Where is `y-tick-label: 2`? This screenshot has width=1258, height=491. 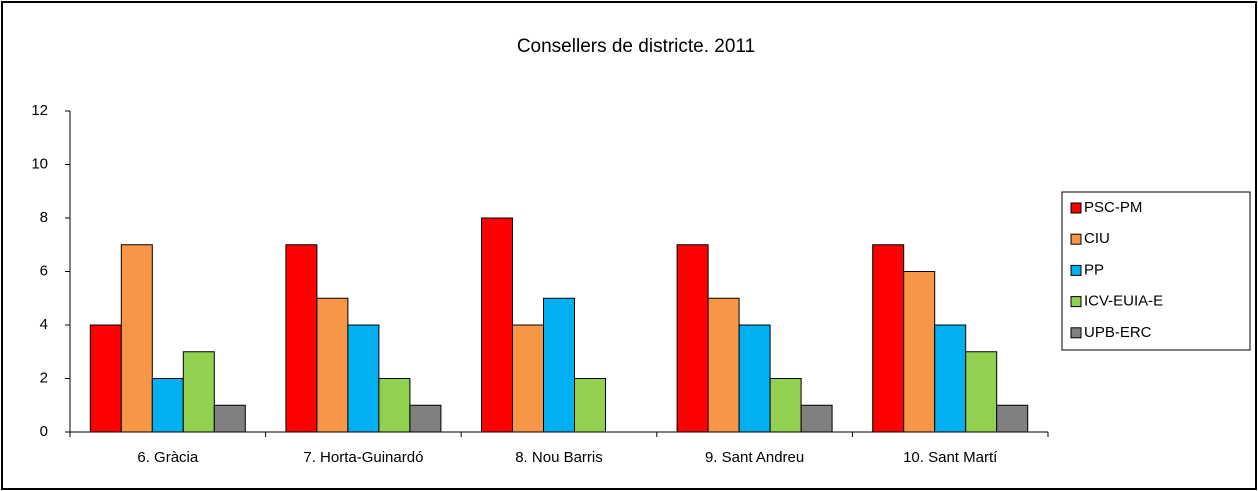 y-tick-label: 2 is located at coordinates (44, 377).